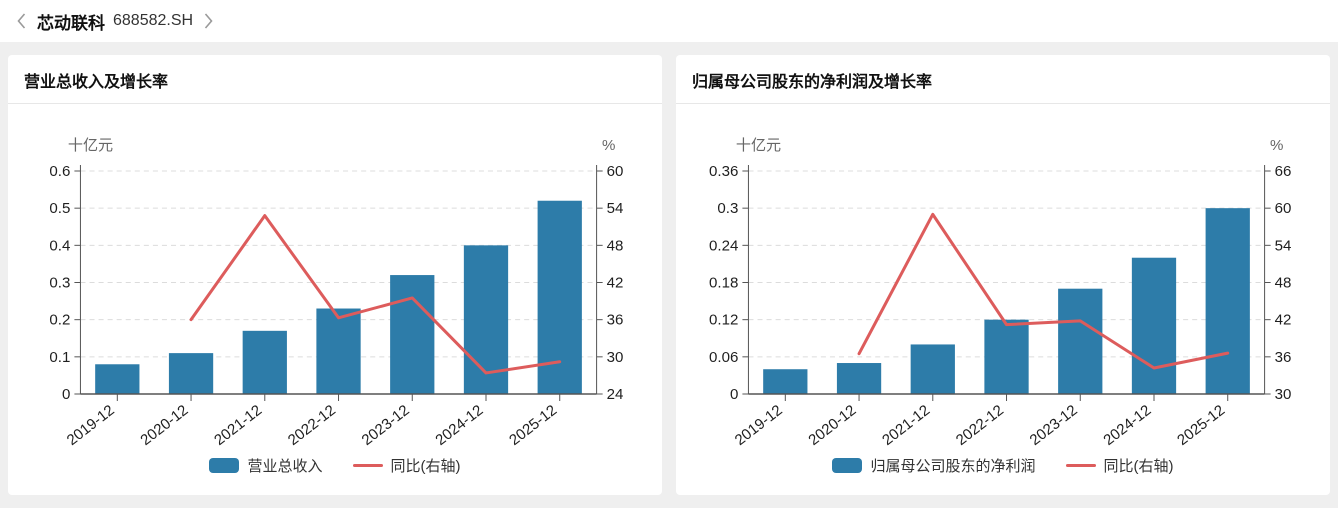  What do you see at coordinates (1003, 79) in the screenshot?
I see `chart-title: 归属母公司股东的净利润及增长率` at bounding box center [1003, 79].